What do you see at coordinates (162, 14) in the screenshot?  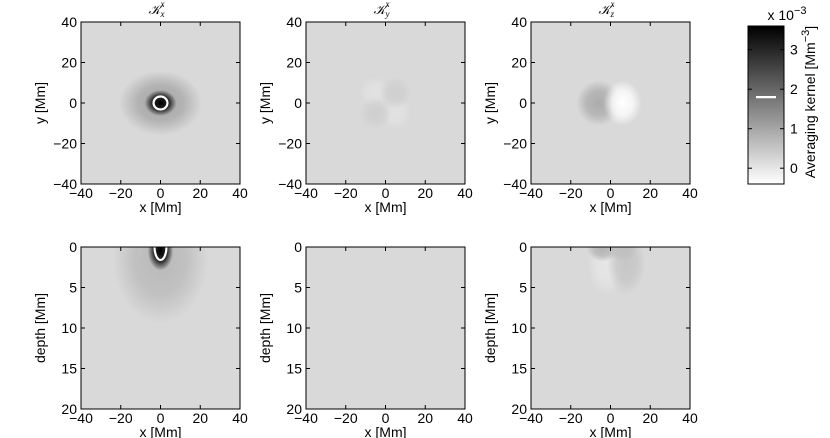 I see `panel-title-subscript: x` at bounding box center [162, 14].